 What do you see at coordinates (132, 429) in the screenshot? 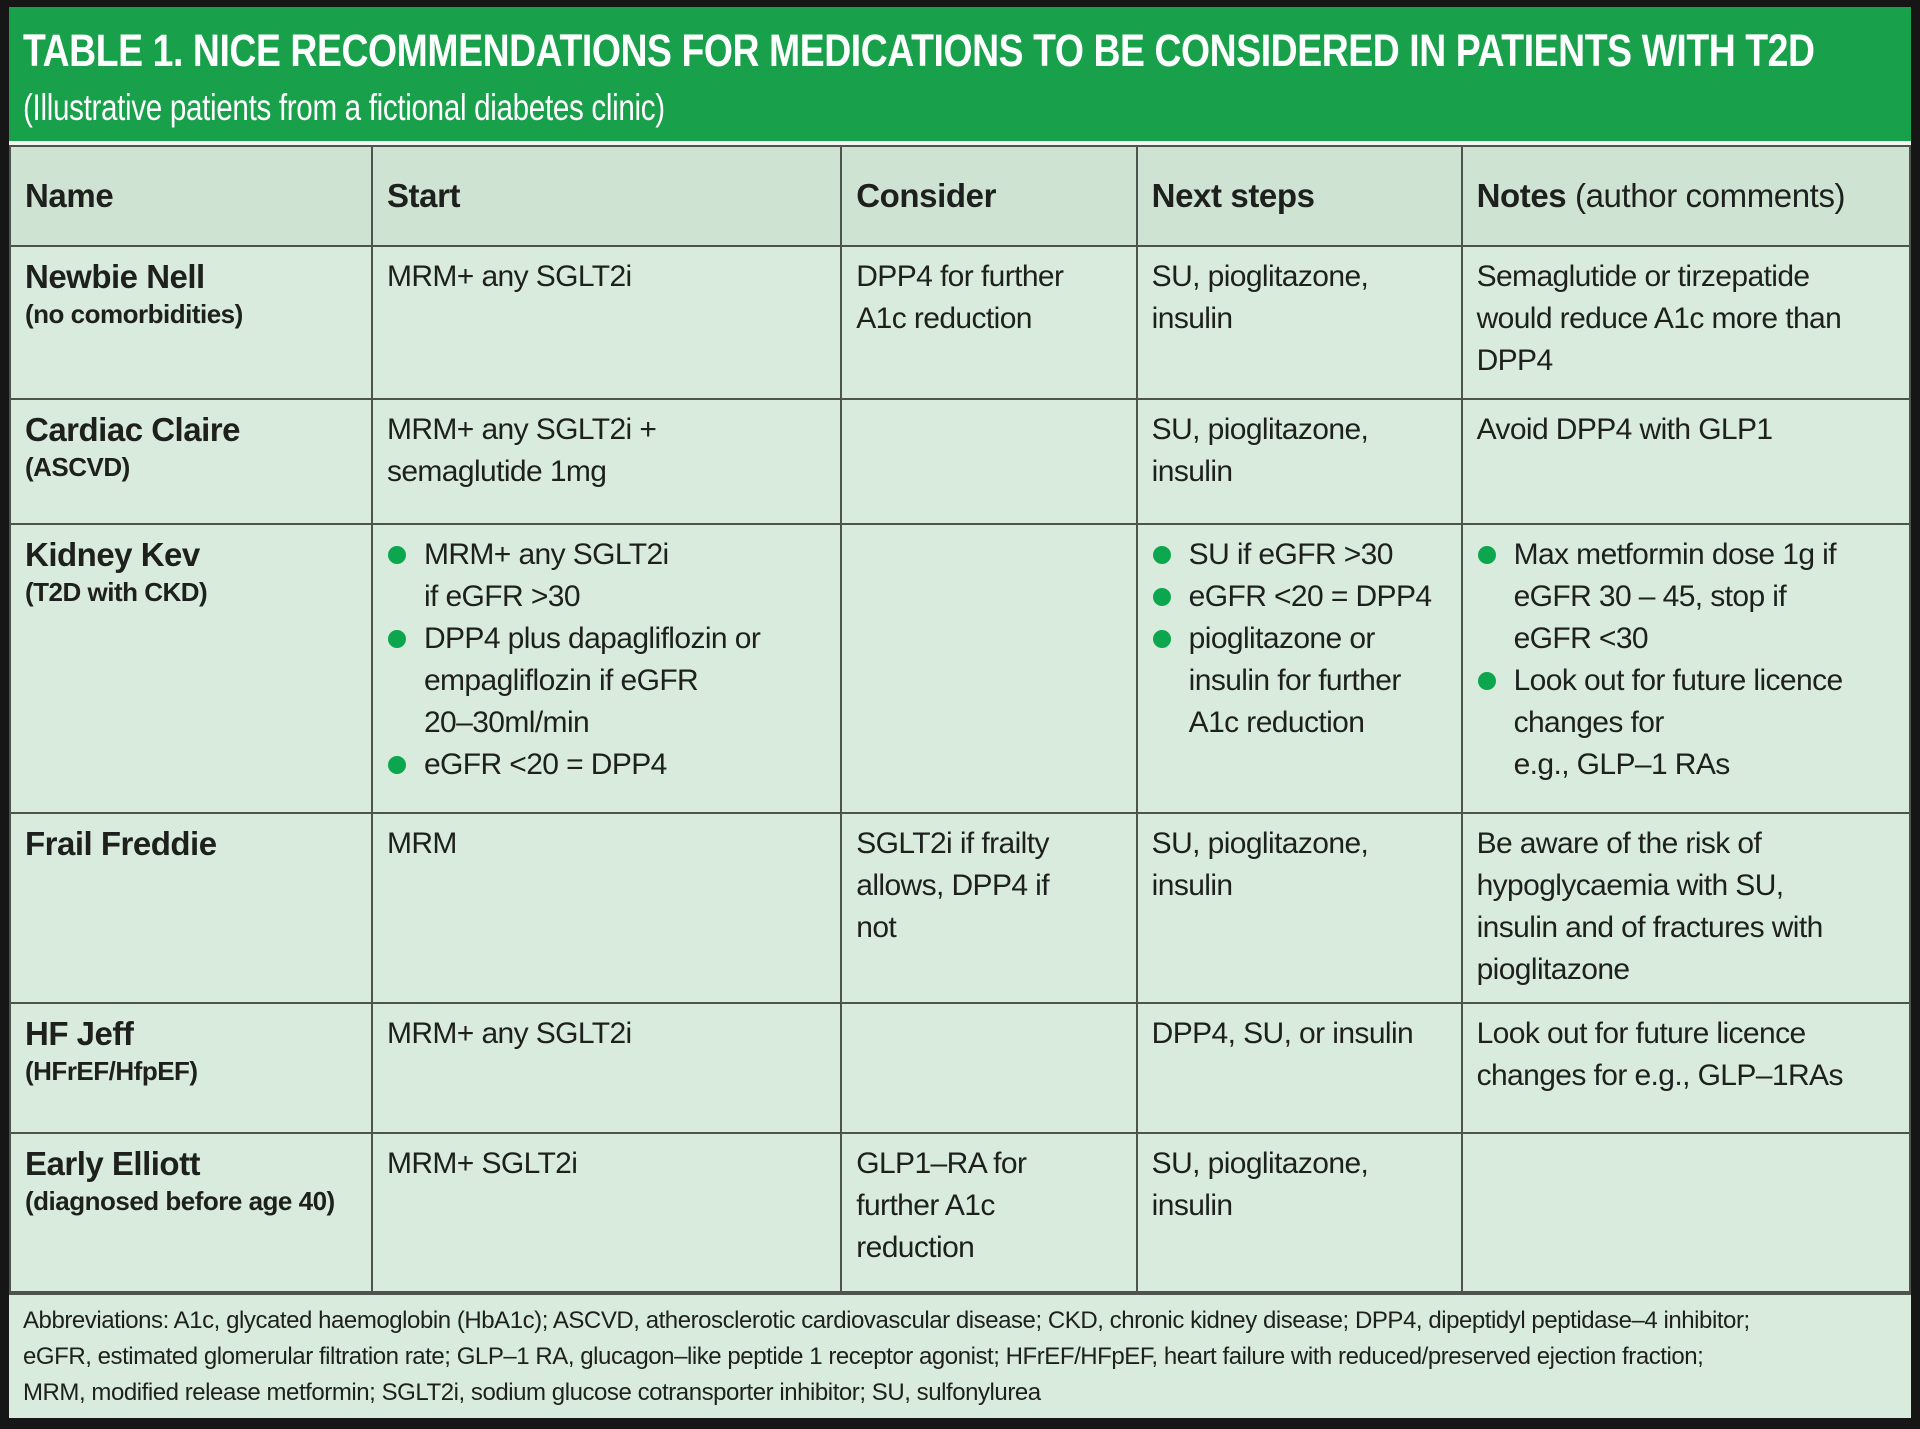
I see `patient-name: Cardiac Claire` at bounding box center [132, 429].